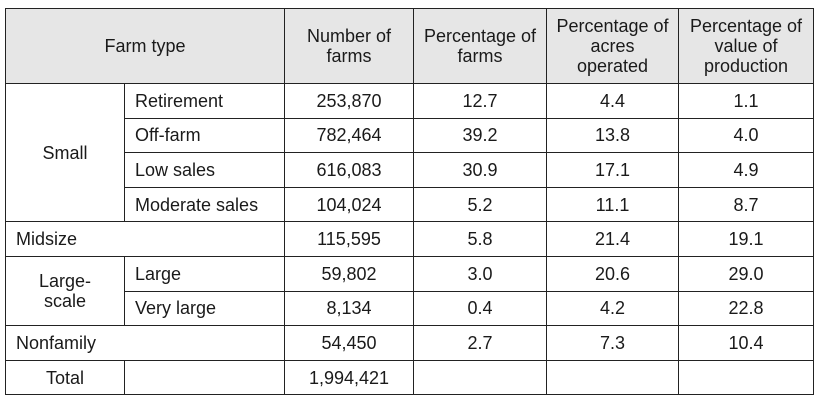 The width and height of the screenshot is (820, 400). I want to click on cell-pct-acres: 7.3, so click(612, 343).